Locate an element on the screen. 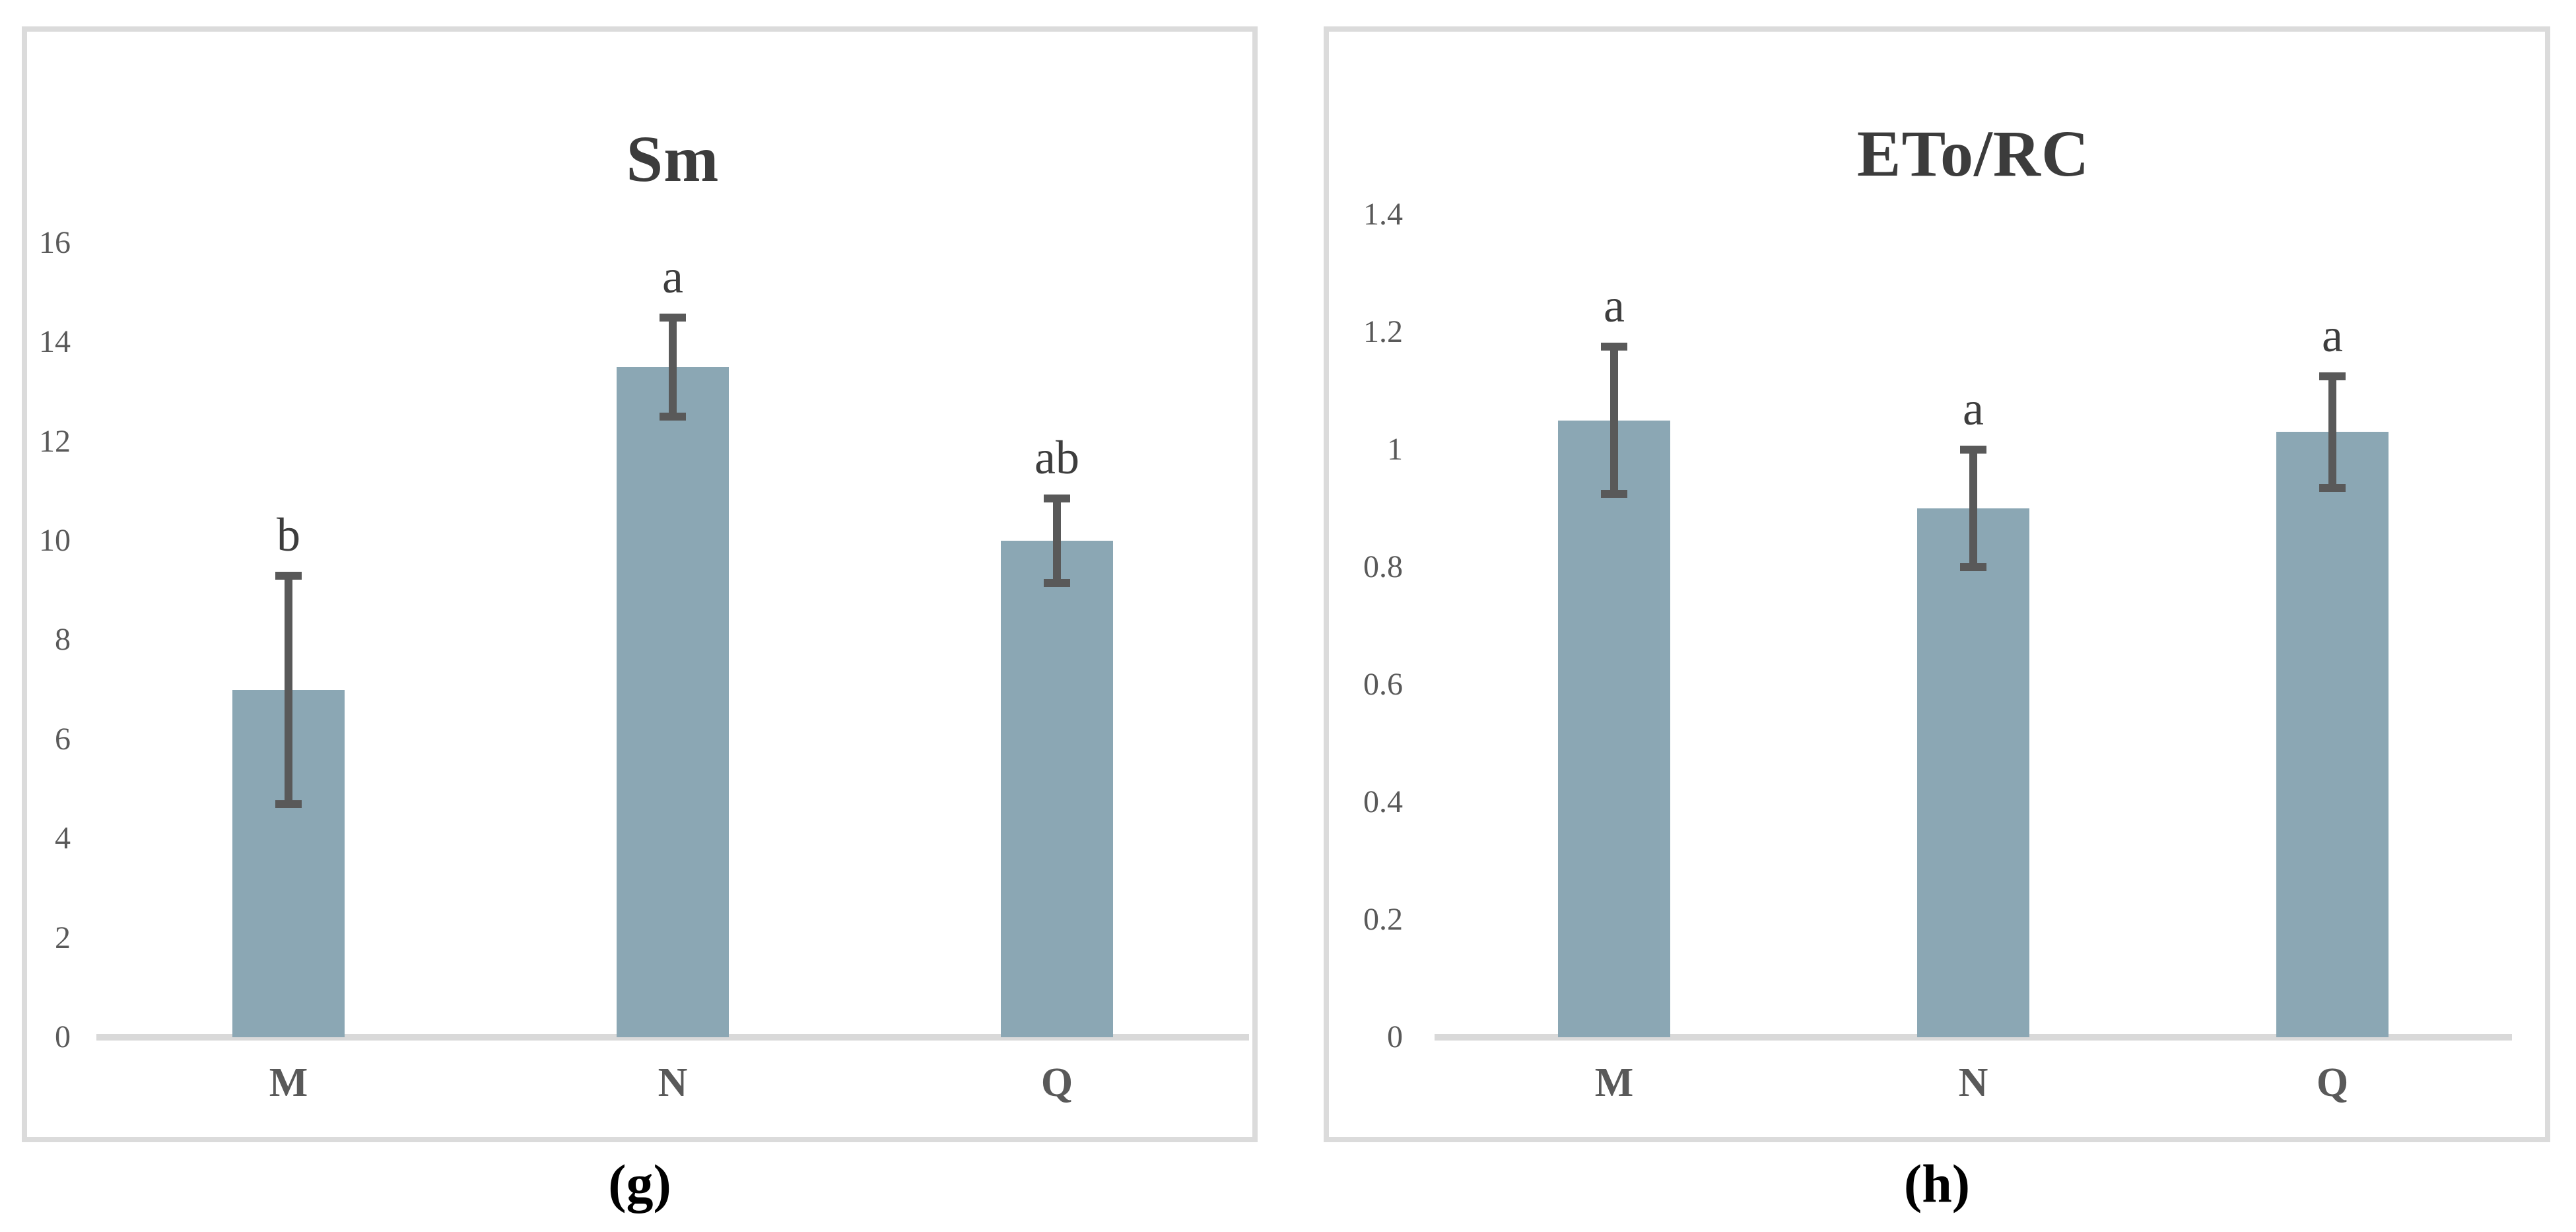 This screenshot has height=1232, width=2576. significance-letter-M: b is located at coordinates (288, 534).